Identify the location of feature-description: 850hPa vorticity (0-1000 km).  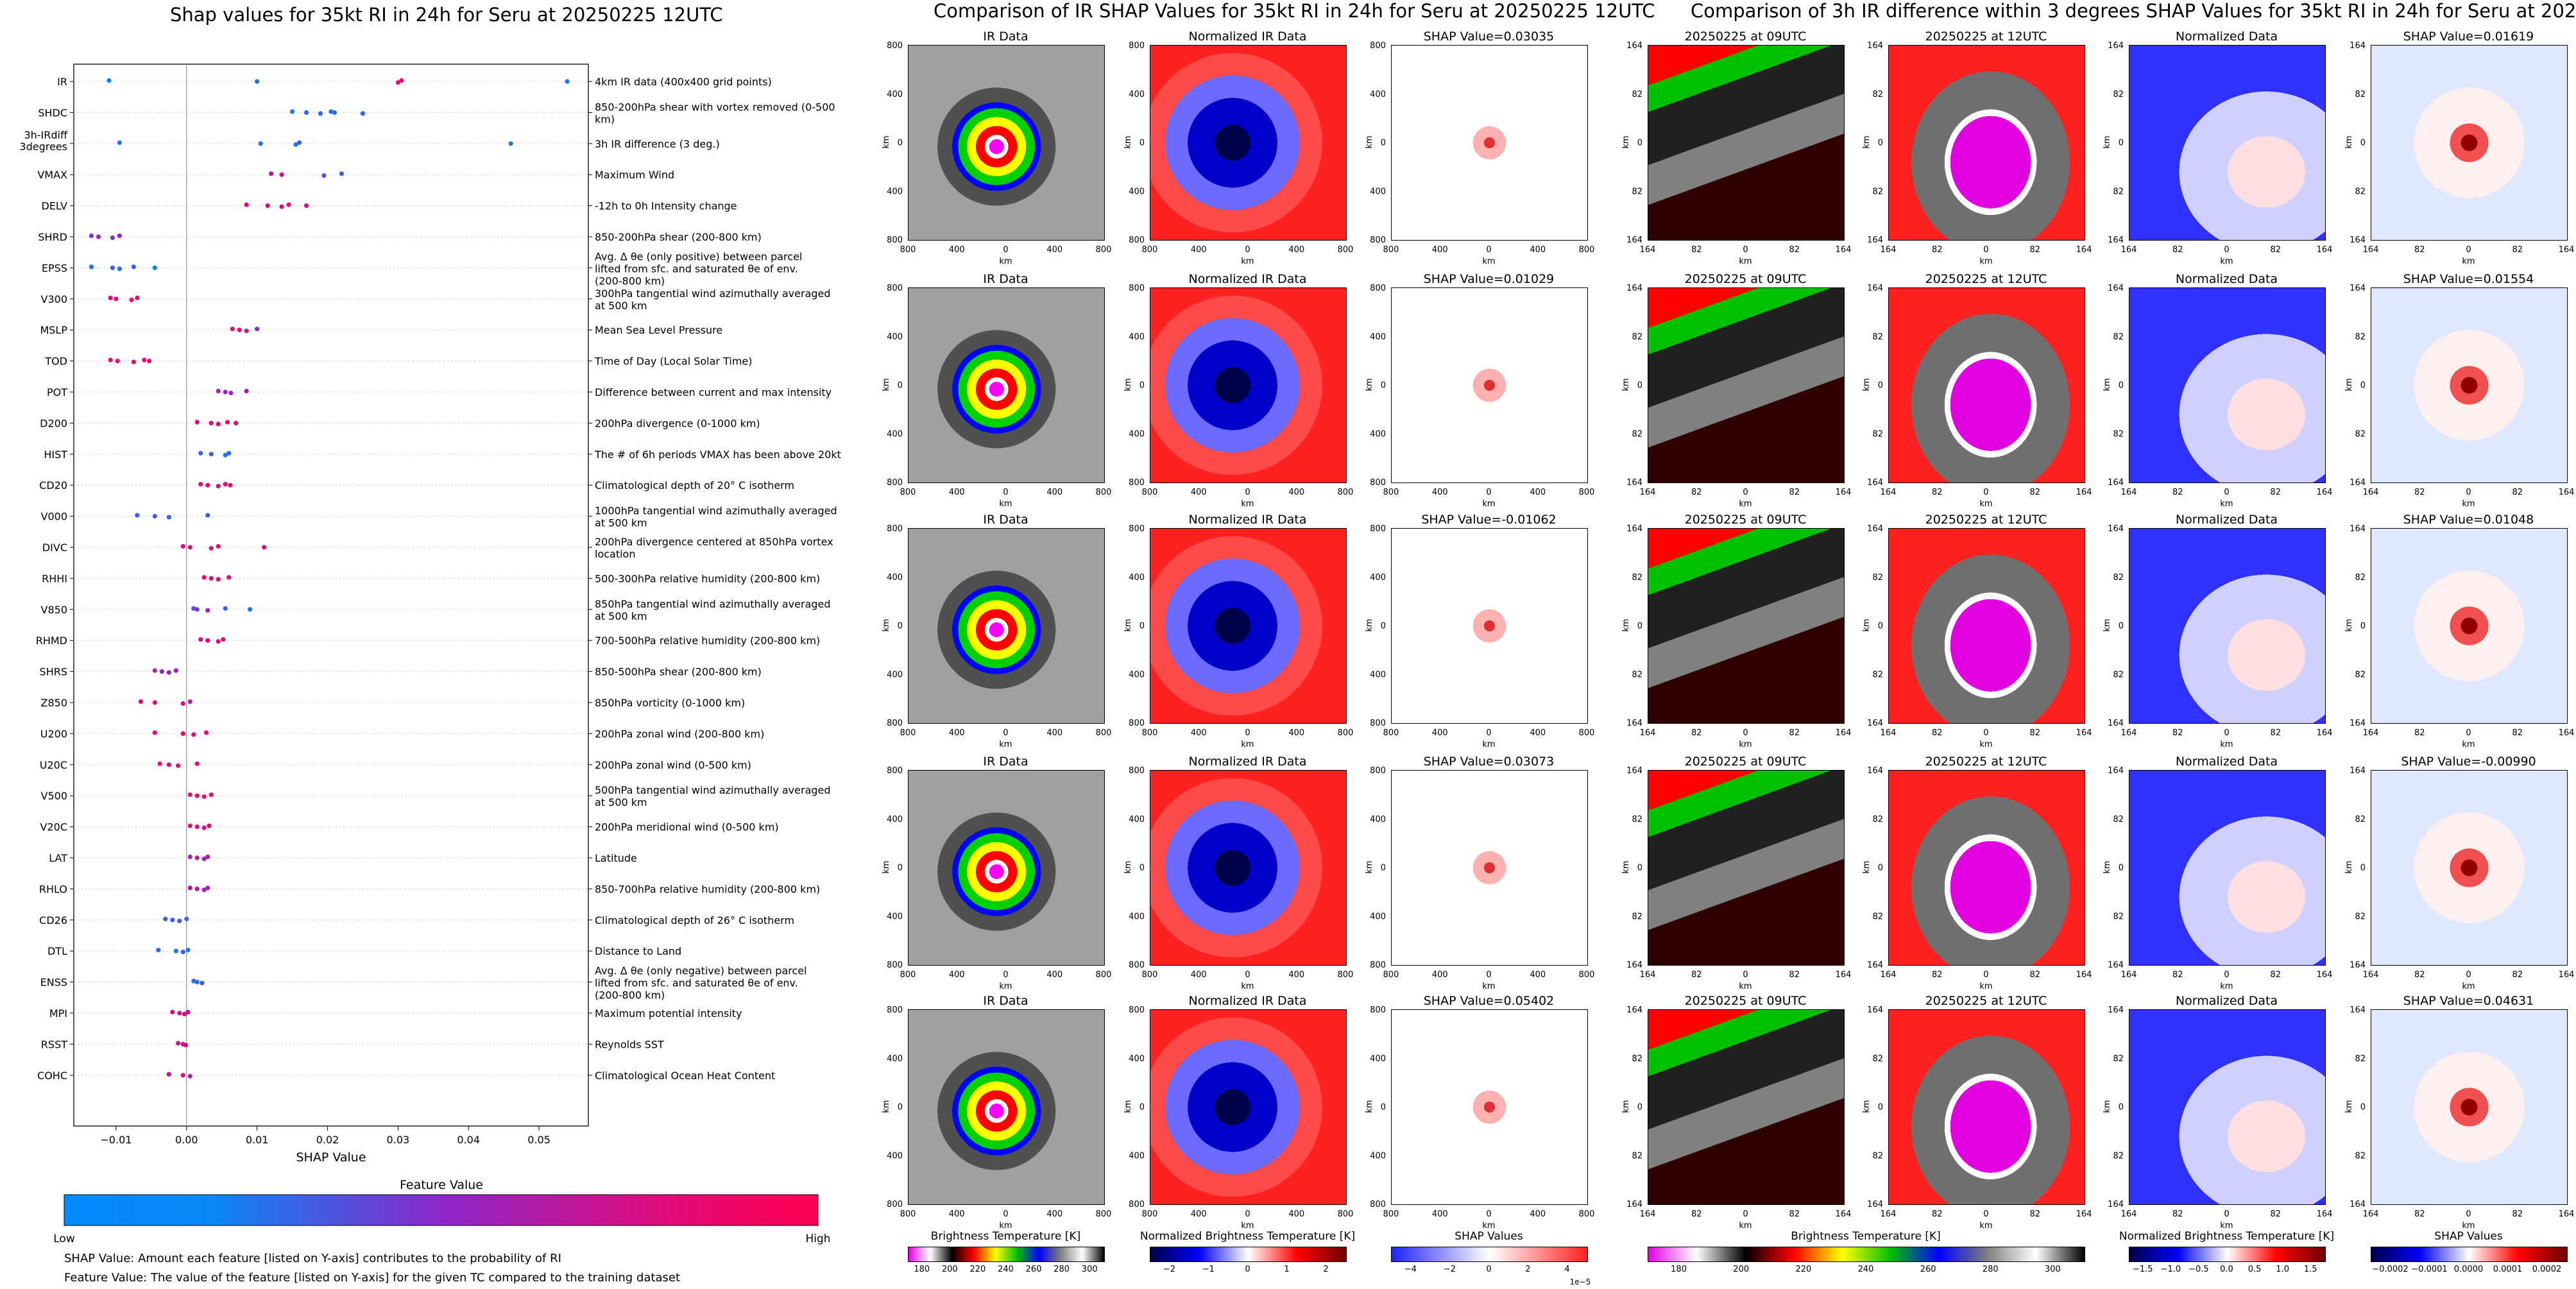
(670, 703).